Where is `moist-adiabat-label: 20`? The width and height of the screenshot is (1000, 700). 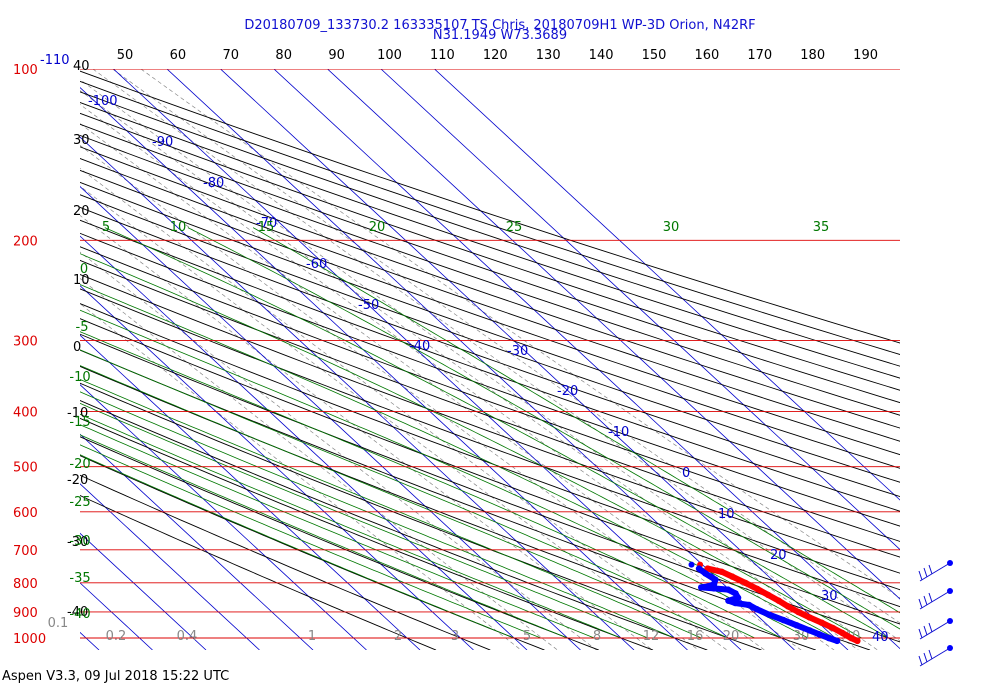 moist-adiabat-label: 20 is located at coordinates (377, 227).